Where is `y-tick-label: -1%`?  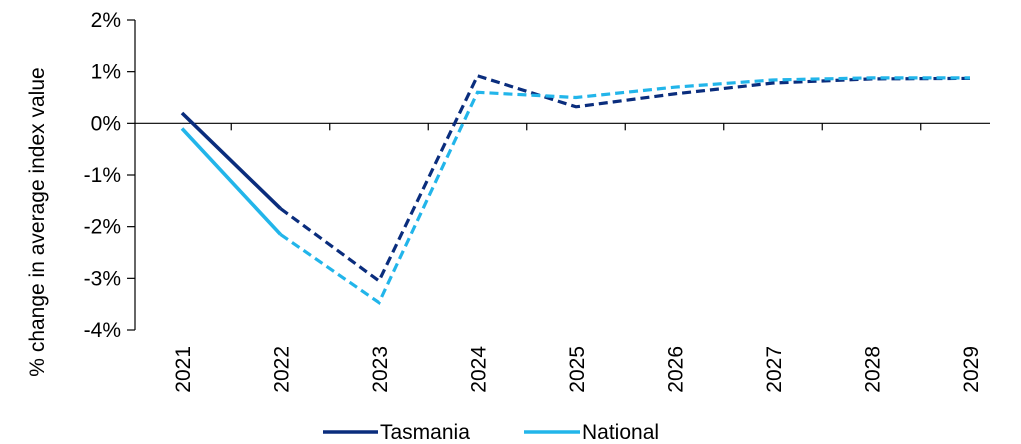 y-tick-label: -1% is located at coordinates (102, 175).